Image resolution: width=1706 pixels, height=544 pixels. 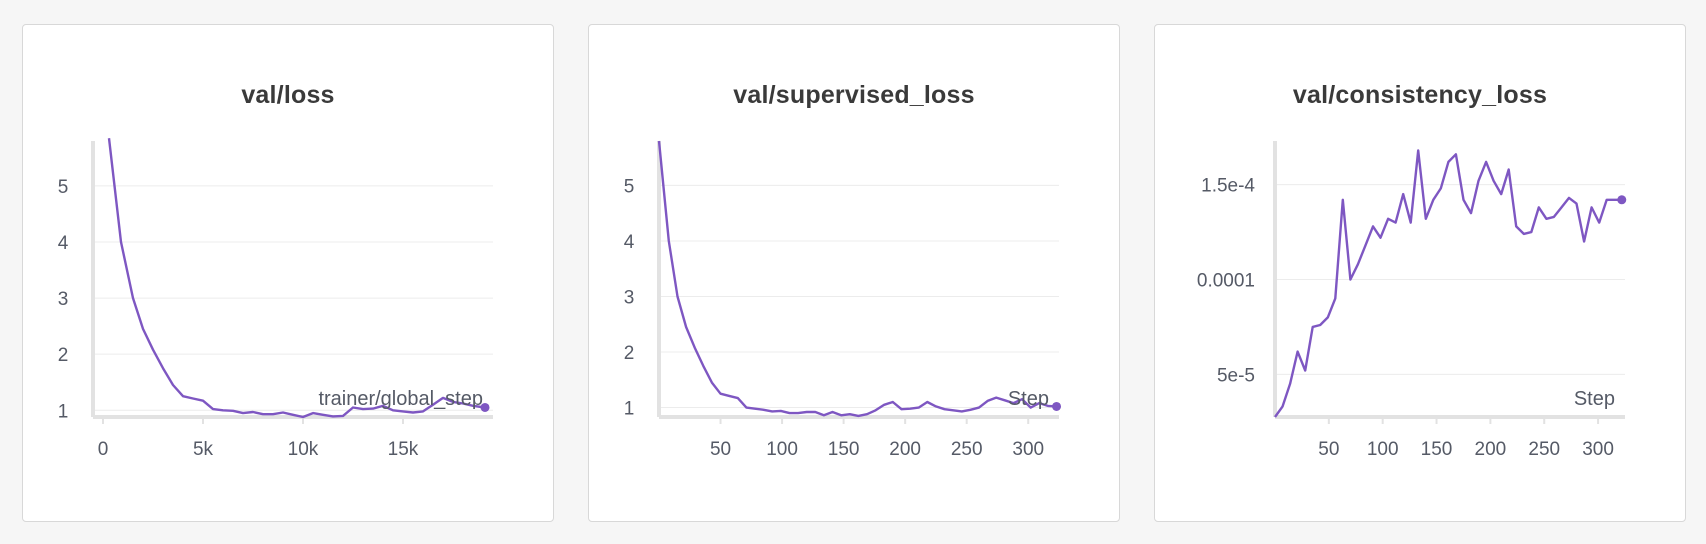 I want to click on x-tick-label: 15k, so click(x=403, y=449).